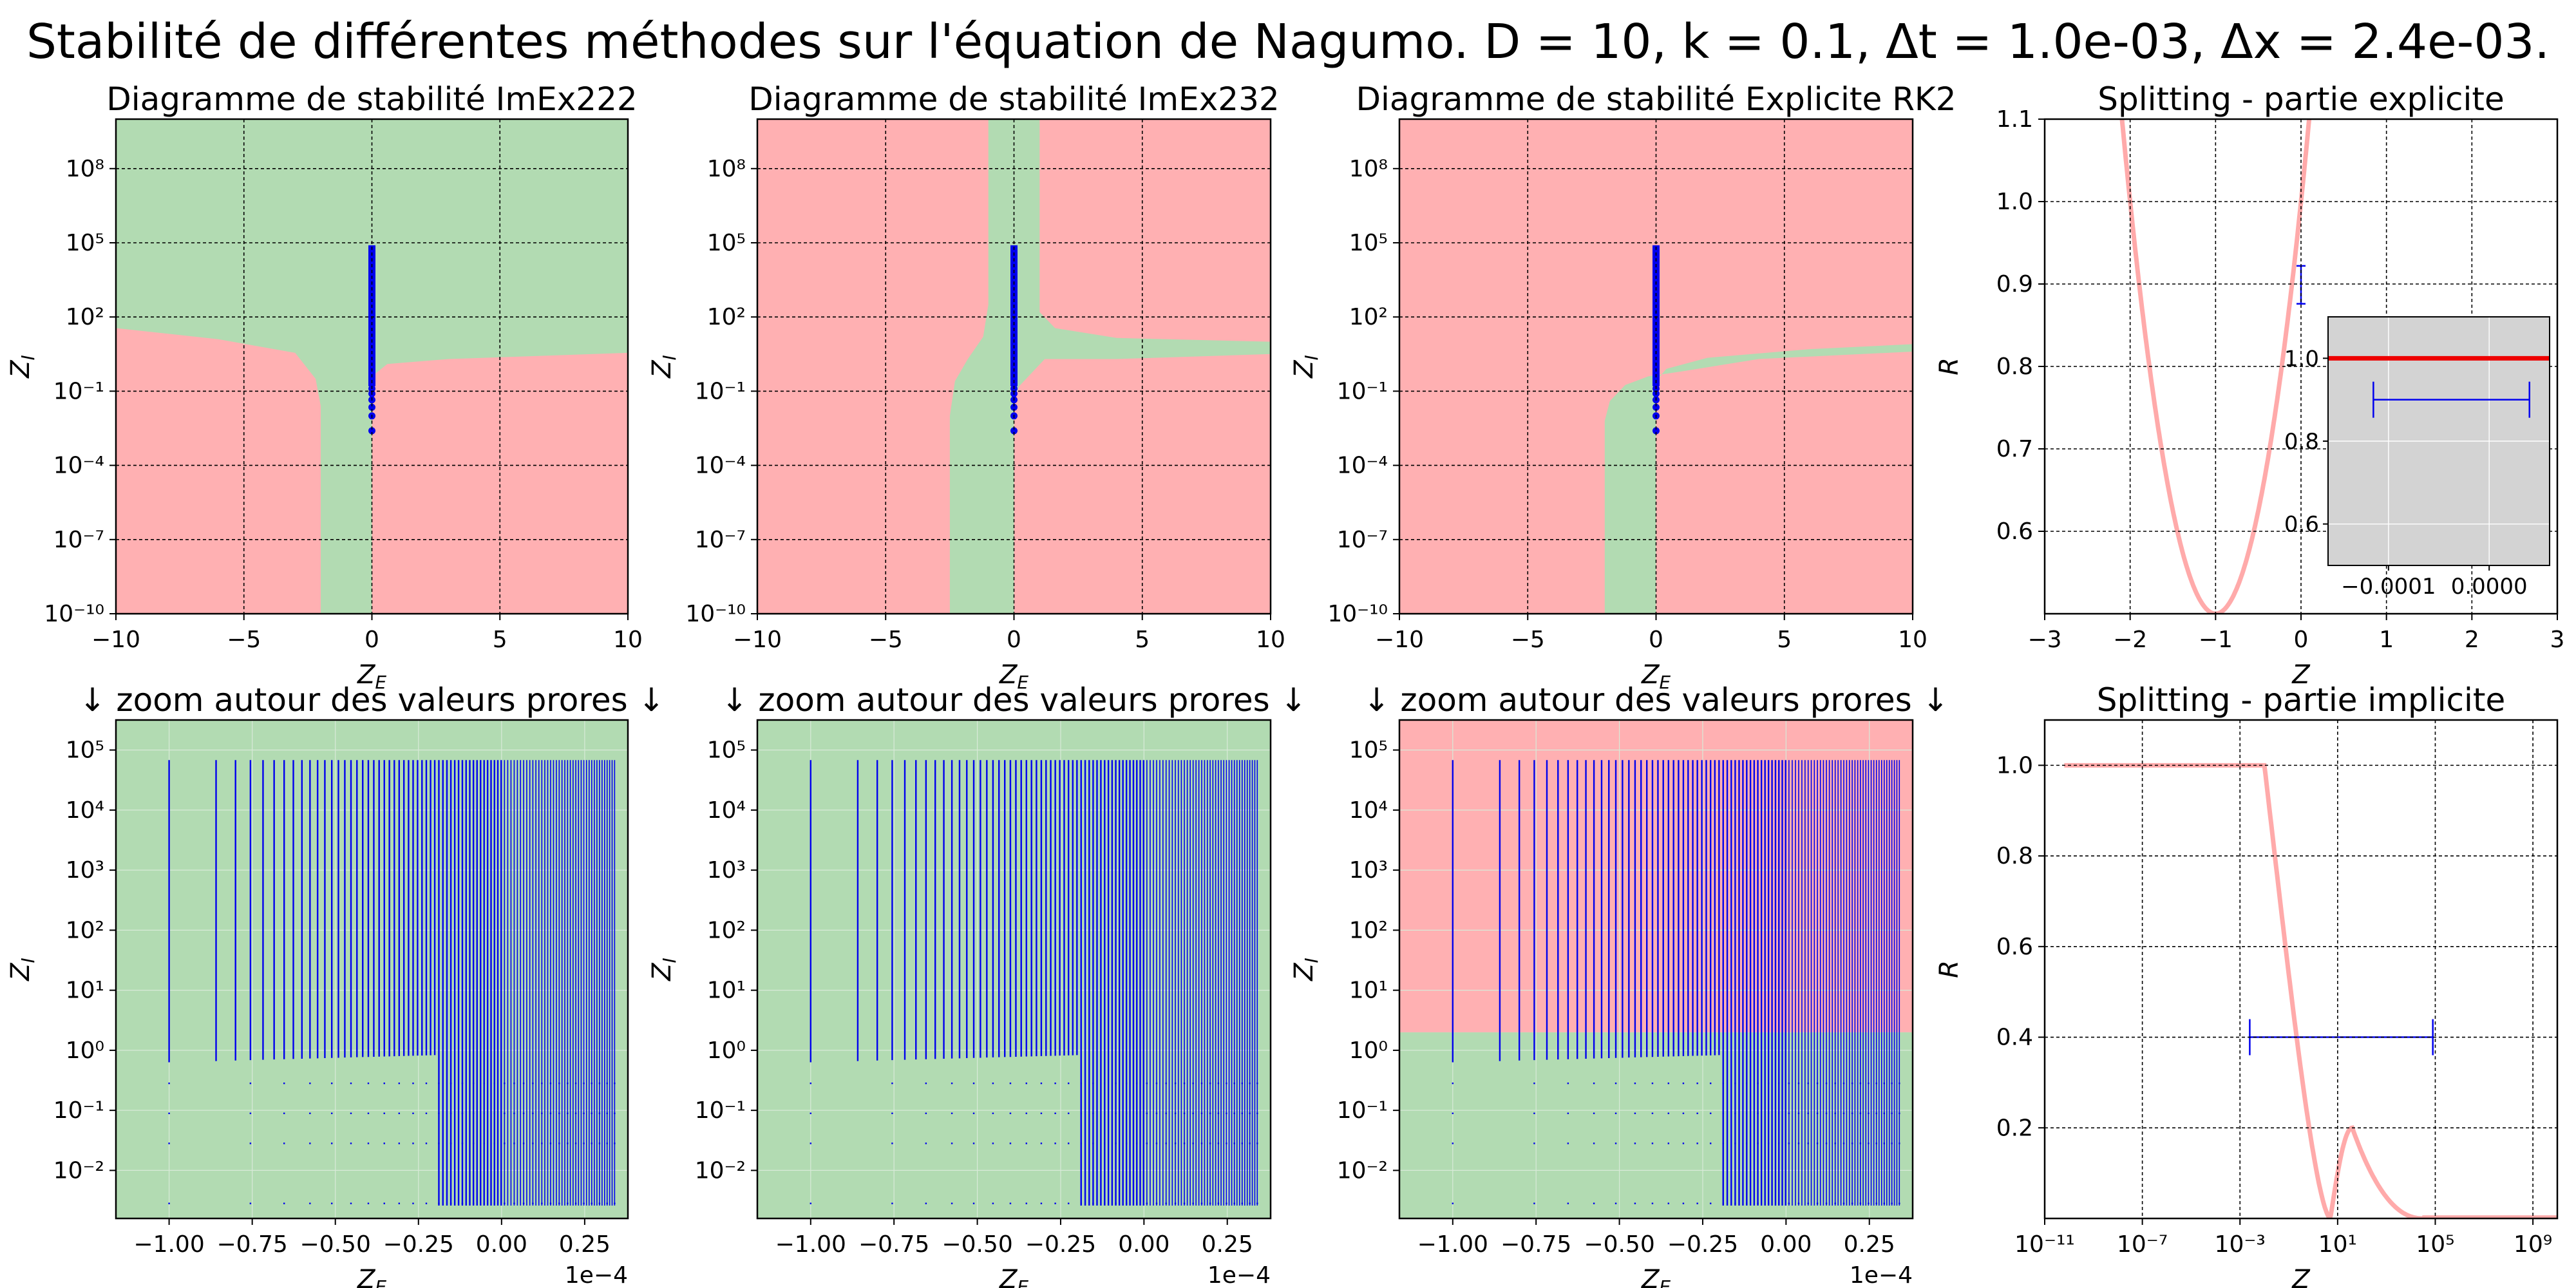 The height and width of the screenshot is (1288, 2576). Describe the element at coordinates (335, 984) in the screenshot. I see `zoom1-labels: ↓ zoom autour des valeurs prores ↓ ZE ZI` at that location.